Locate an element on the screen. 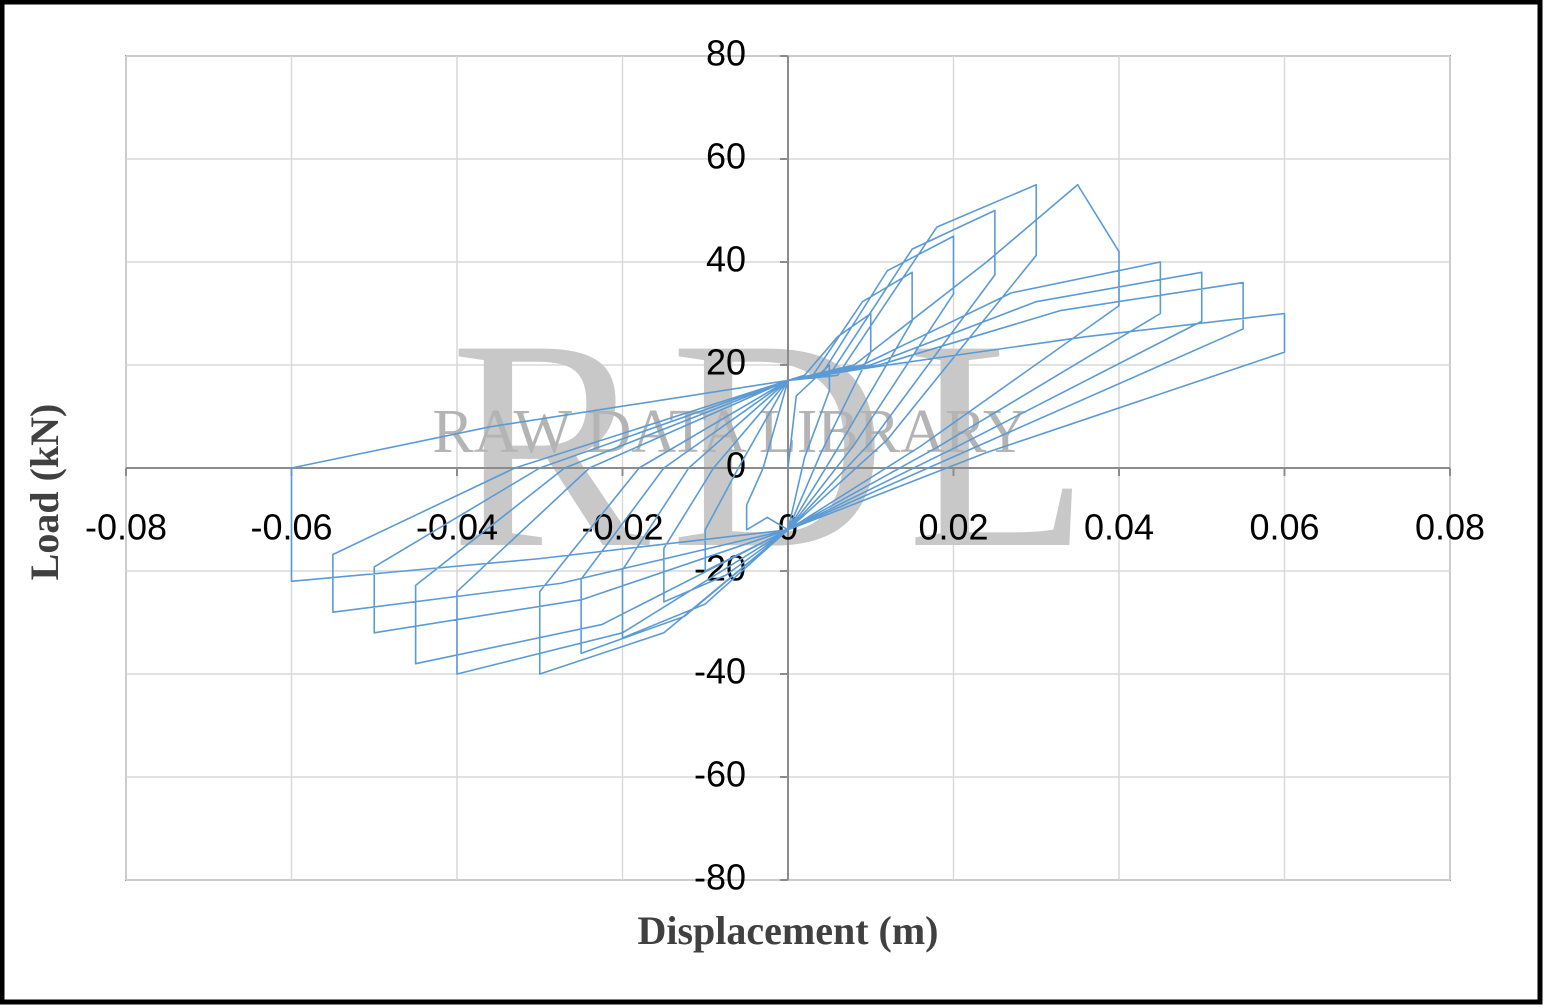  x-tick-label: -0.04 is located at coordinates (457, 527).